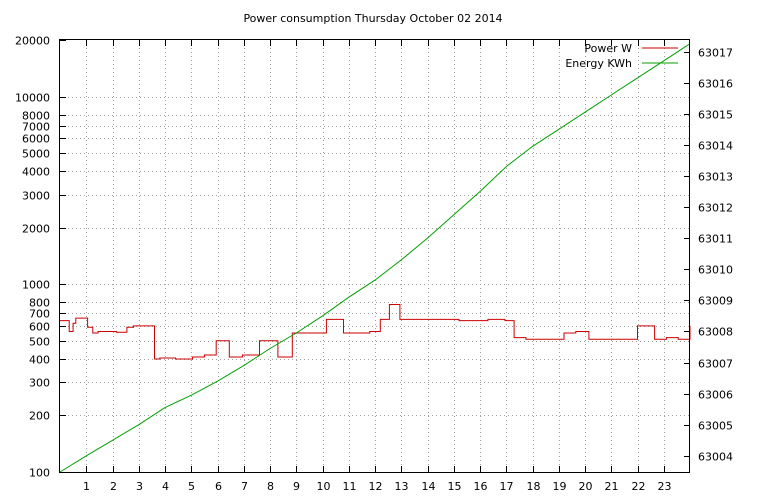 Image resolution: width=768 pixels, height=500 pixels. What do you see at coordinates (402, 486) in the screenshot?
I see `x-tick-label: 13` at bounding box center [402, 486].